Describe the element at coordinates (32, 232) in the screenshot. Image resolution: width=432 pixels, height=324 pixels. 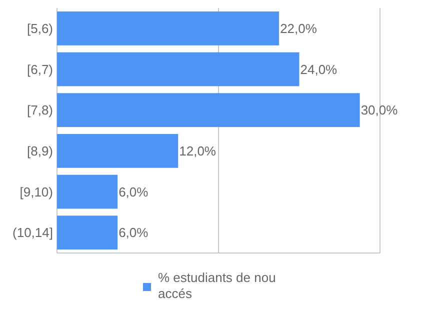
I see `y-tick-label: (10,14]` at that location.